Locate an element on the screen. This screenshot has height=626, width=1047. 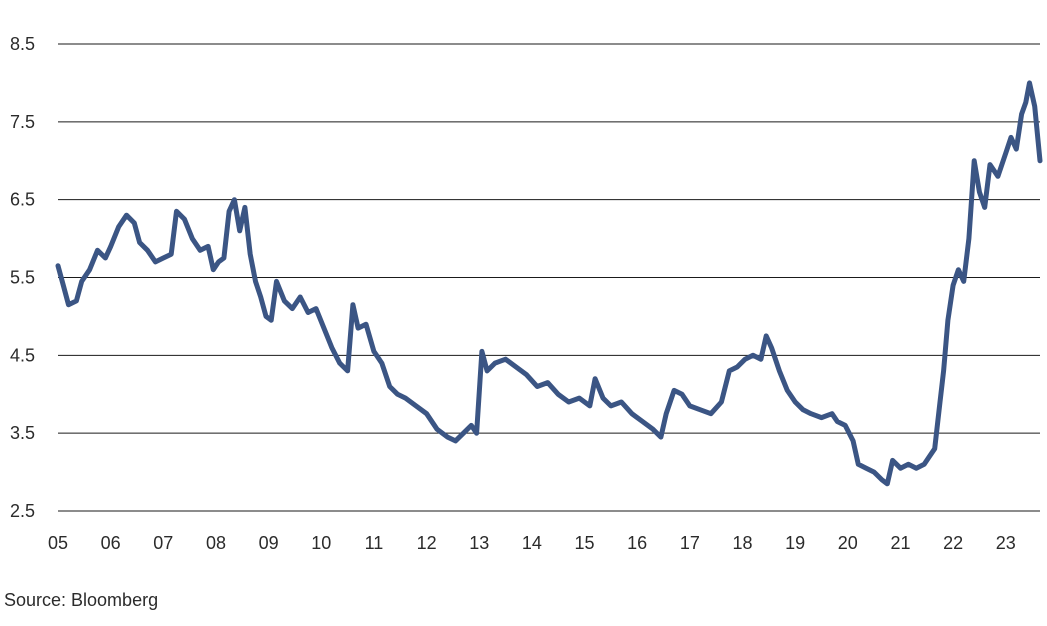
y-tick-label: 2.5 is located at coordinates (22, 511).